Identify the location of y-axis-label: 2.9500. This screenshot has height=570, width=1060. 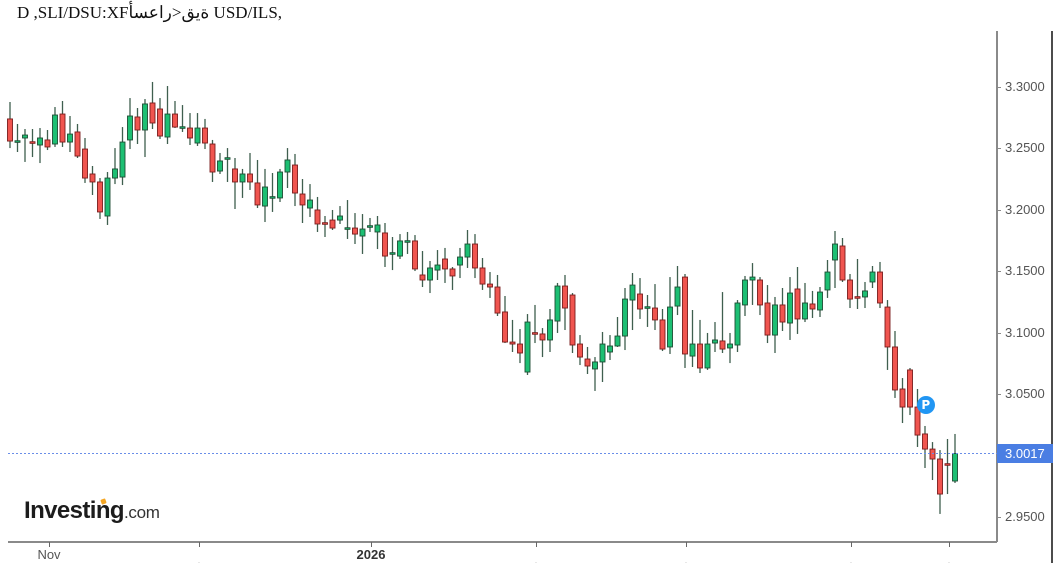
(1025, 516).